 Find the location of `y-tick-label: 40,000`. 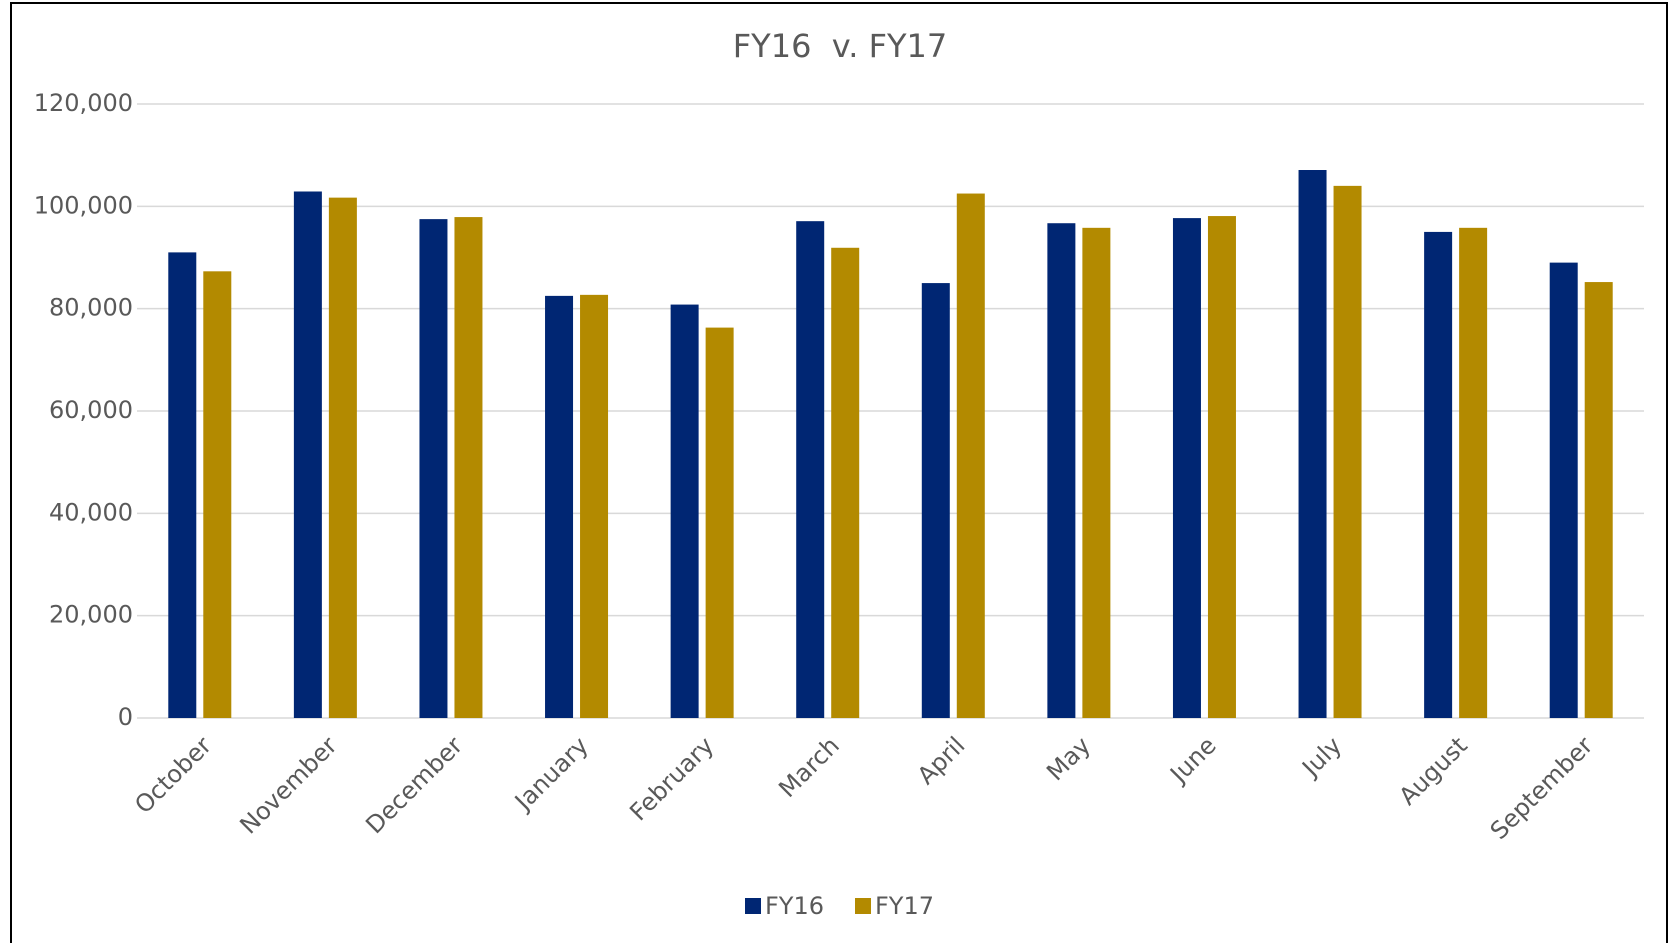

y-tick-label: 40,000 is located at coordinates (91, 512).